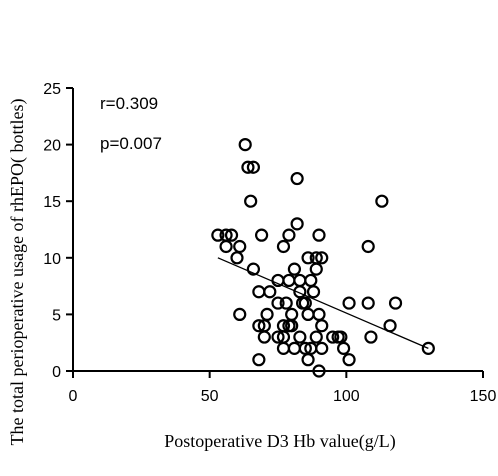 This screenshot has height=476, width=498. Describe the element at coordinates (56, 315) in the screenshot. I see `y-tick-label: 5` at that location.